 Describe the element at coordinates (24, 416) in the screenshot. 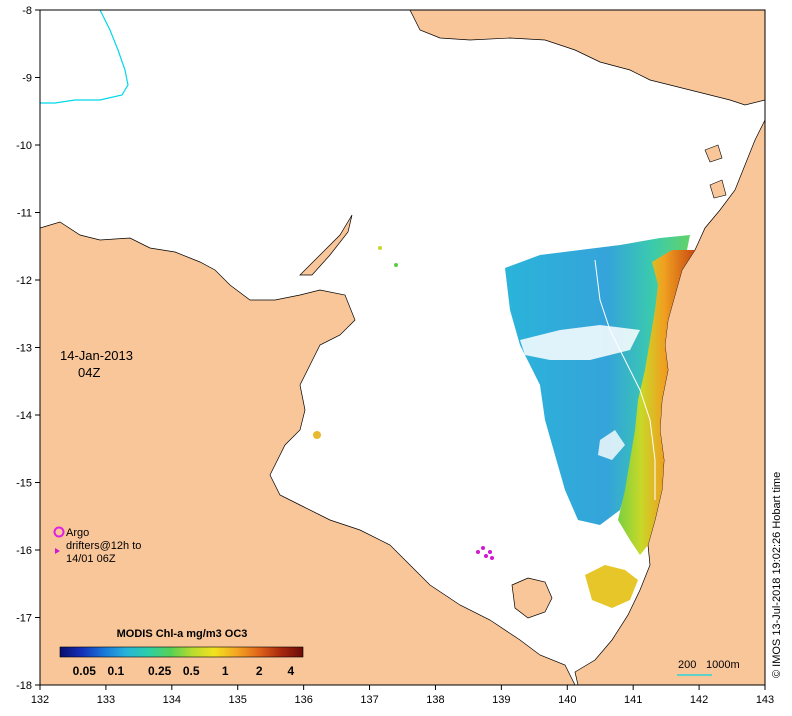

I see `y-tick-label: -14` at that location.